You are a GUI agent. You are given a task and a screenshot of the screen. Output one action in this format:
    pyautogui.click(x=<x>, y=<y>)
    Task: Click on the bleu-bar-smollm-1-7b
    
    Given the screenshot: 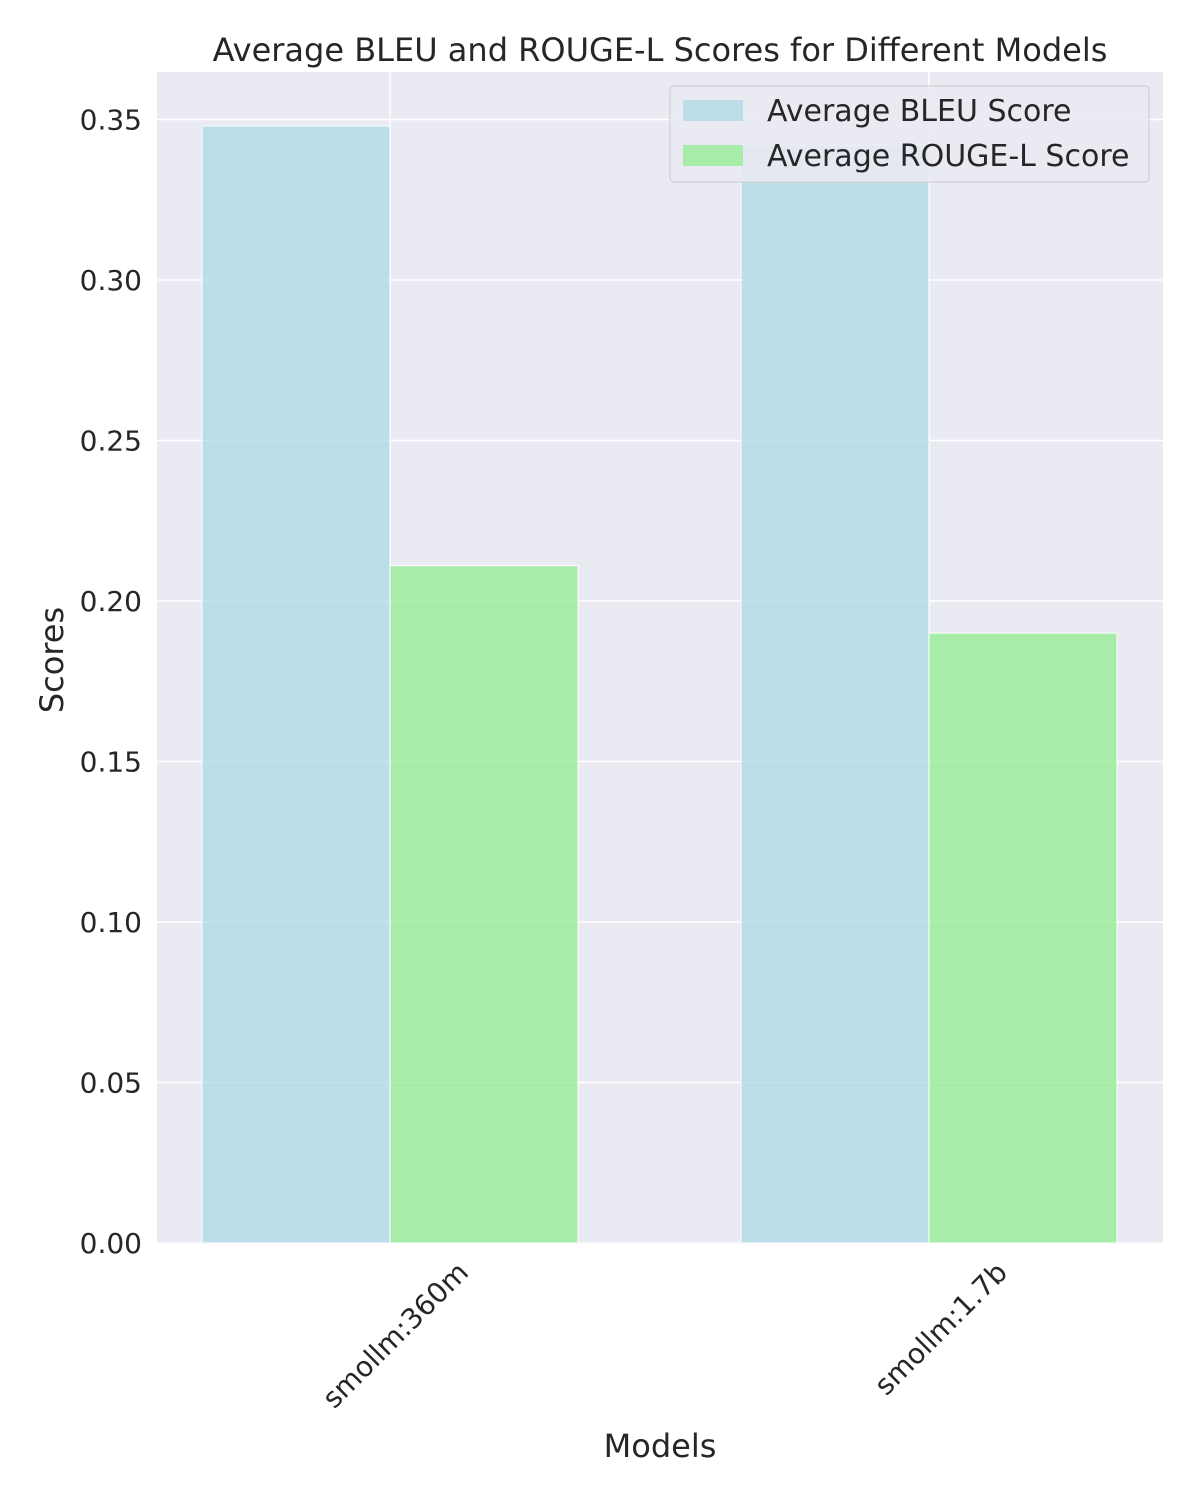 What is the action you would take?
    pyautogui.click(x=835, y=694)
    